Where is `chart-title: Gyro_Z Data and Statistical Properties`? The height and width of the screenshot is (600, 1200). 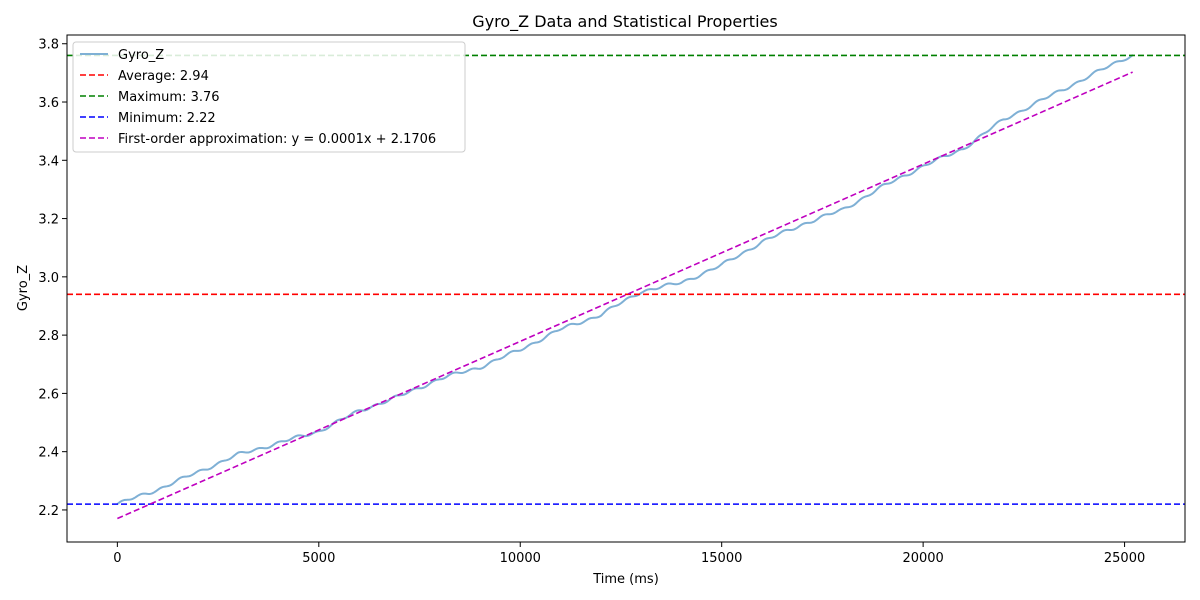 chart-title: Gyro_Z Data and Statistical Properties is located at coordinates (624, 22).